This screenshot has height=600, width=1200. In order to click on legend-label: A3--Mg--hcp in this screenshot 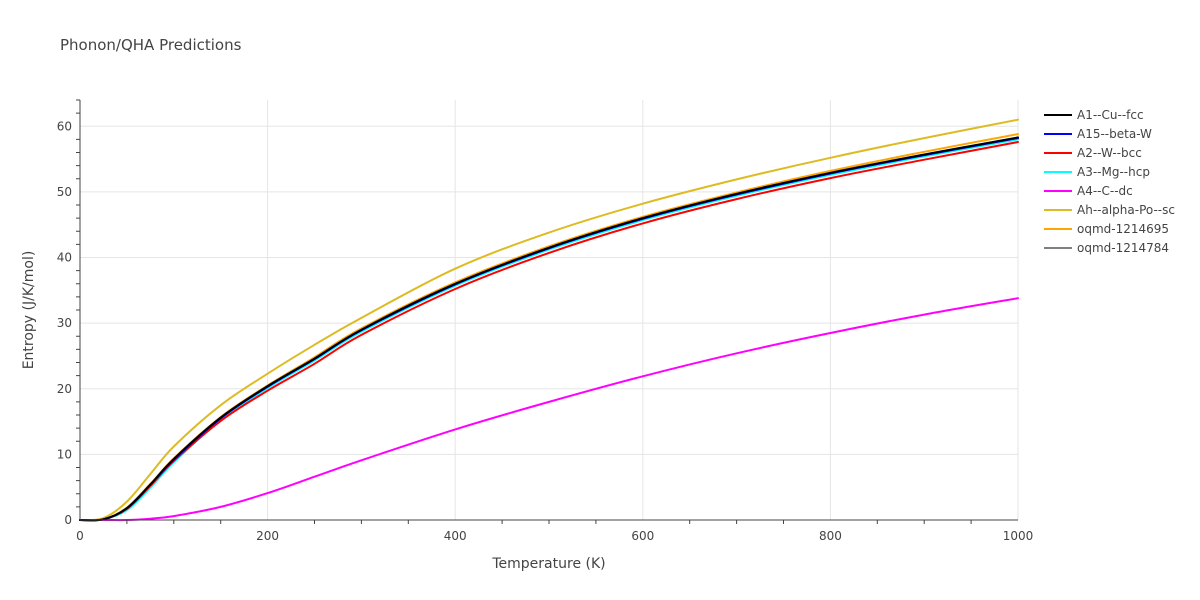, I will do `click(1113, 172)`.